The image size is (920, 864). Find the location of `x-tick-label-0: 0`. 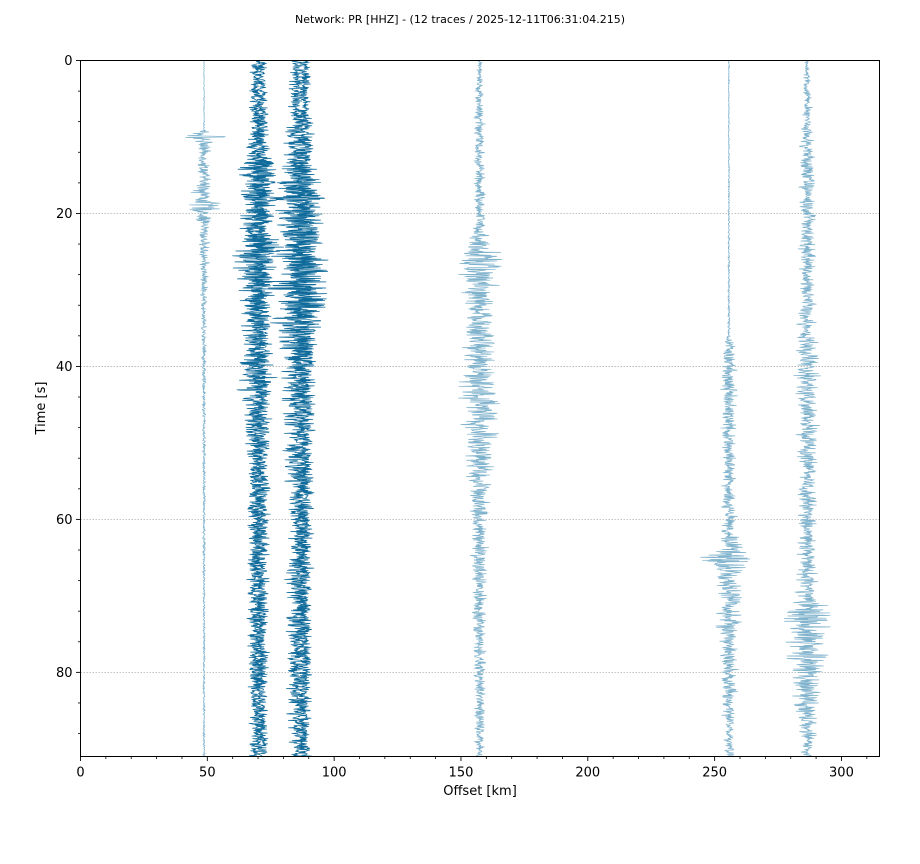

x-tick-label-0: 0 is located at coordinates (80, 773).